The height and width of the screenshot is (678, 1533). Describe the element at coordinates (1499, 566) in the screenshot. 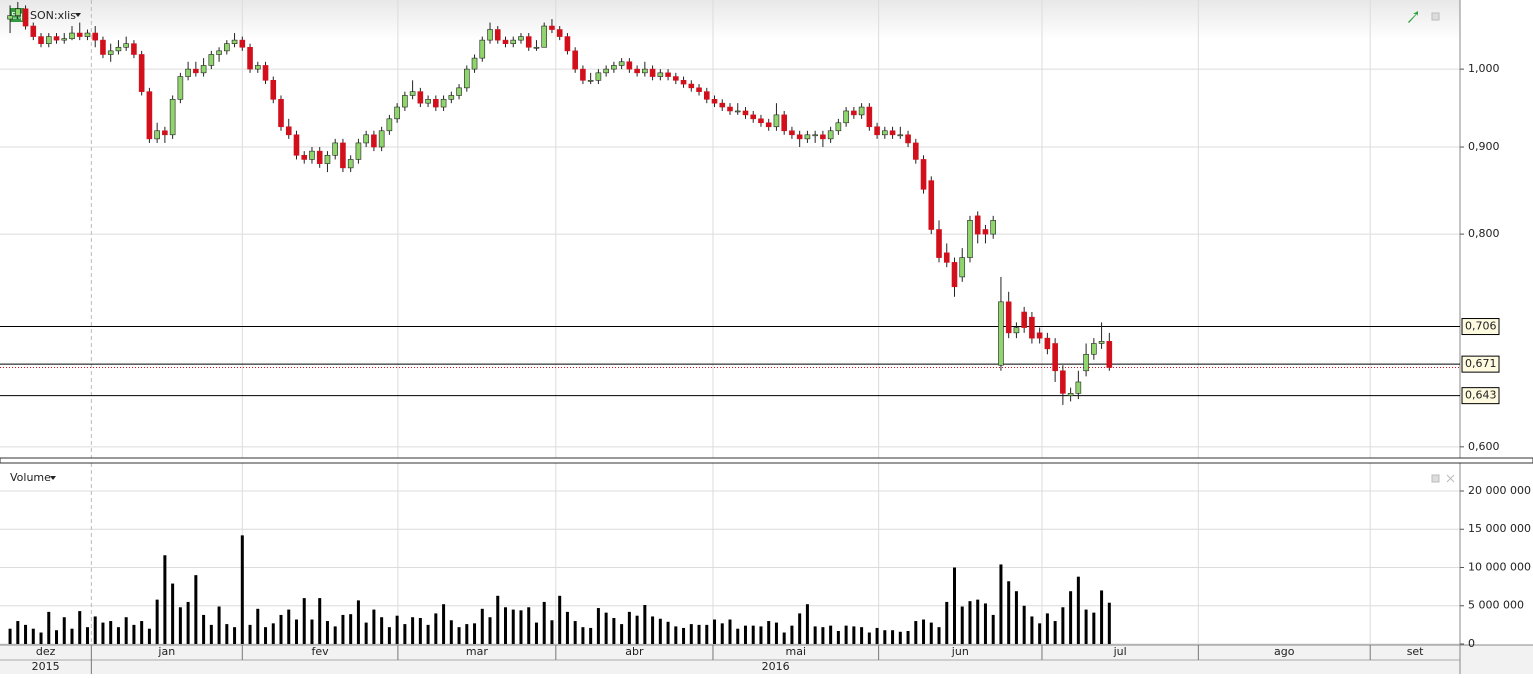

I see `y-tick-label: 10 000 000` at that location.